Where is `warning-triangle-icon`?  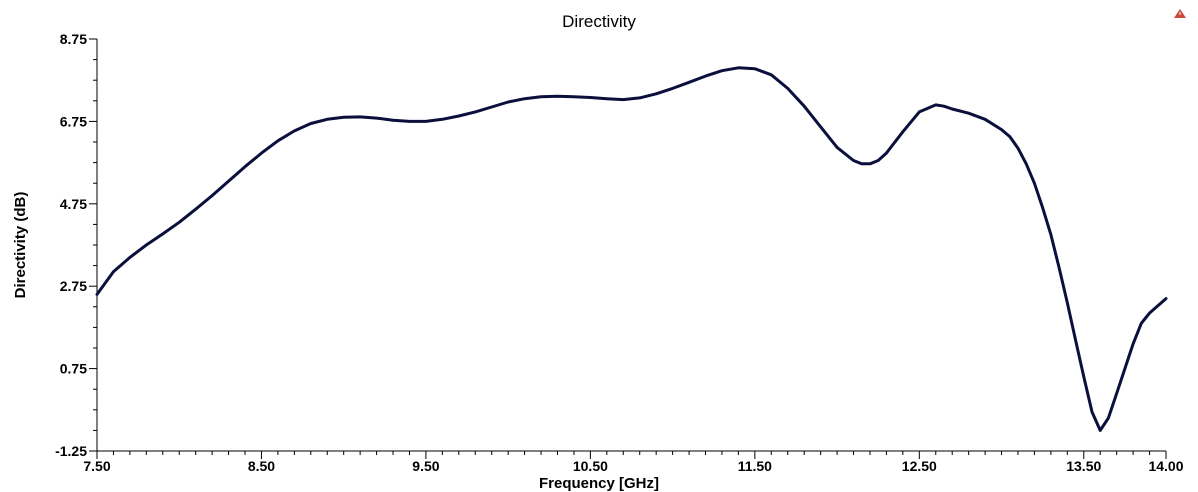
warning-triangle-icon is located at coordinates (1180, 13).